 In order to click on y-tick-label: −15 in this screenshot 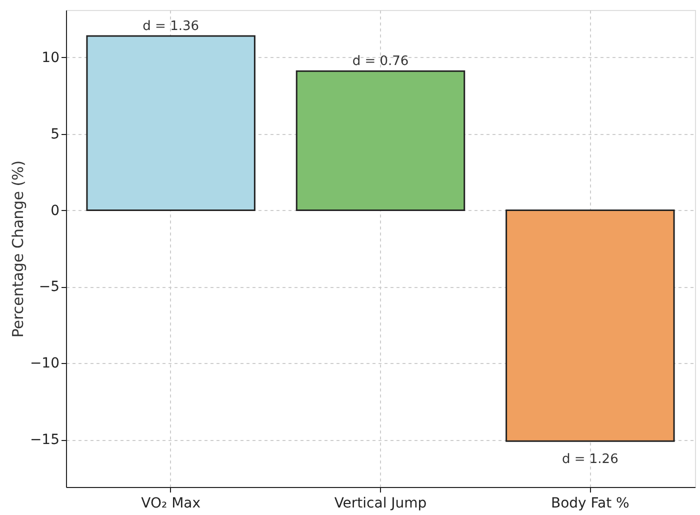, I will do `click(45, 440)`.